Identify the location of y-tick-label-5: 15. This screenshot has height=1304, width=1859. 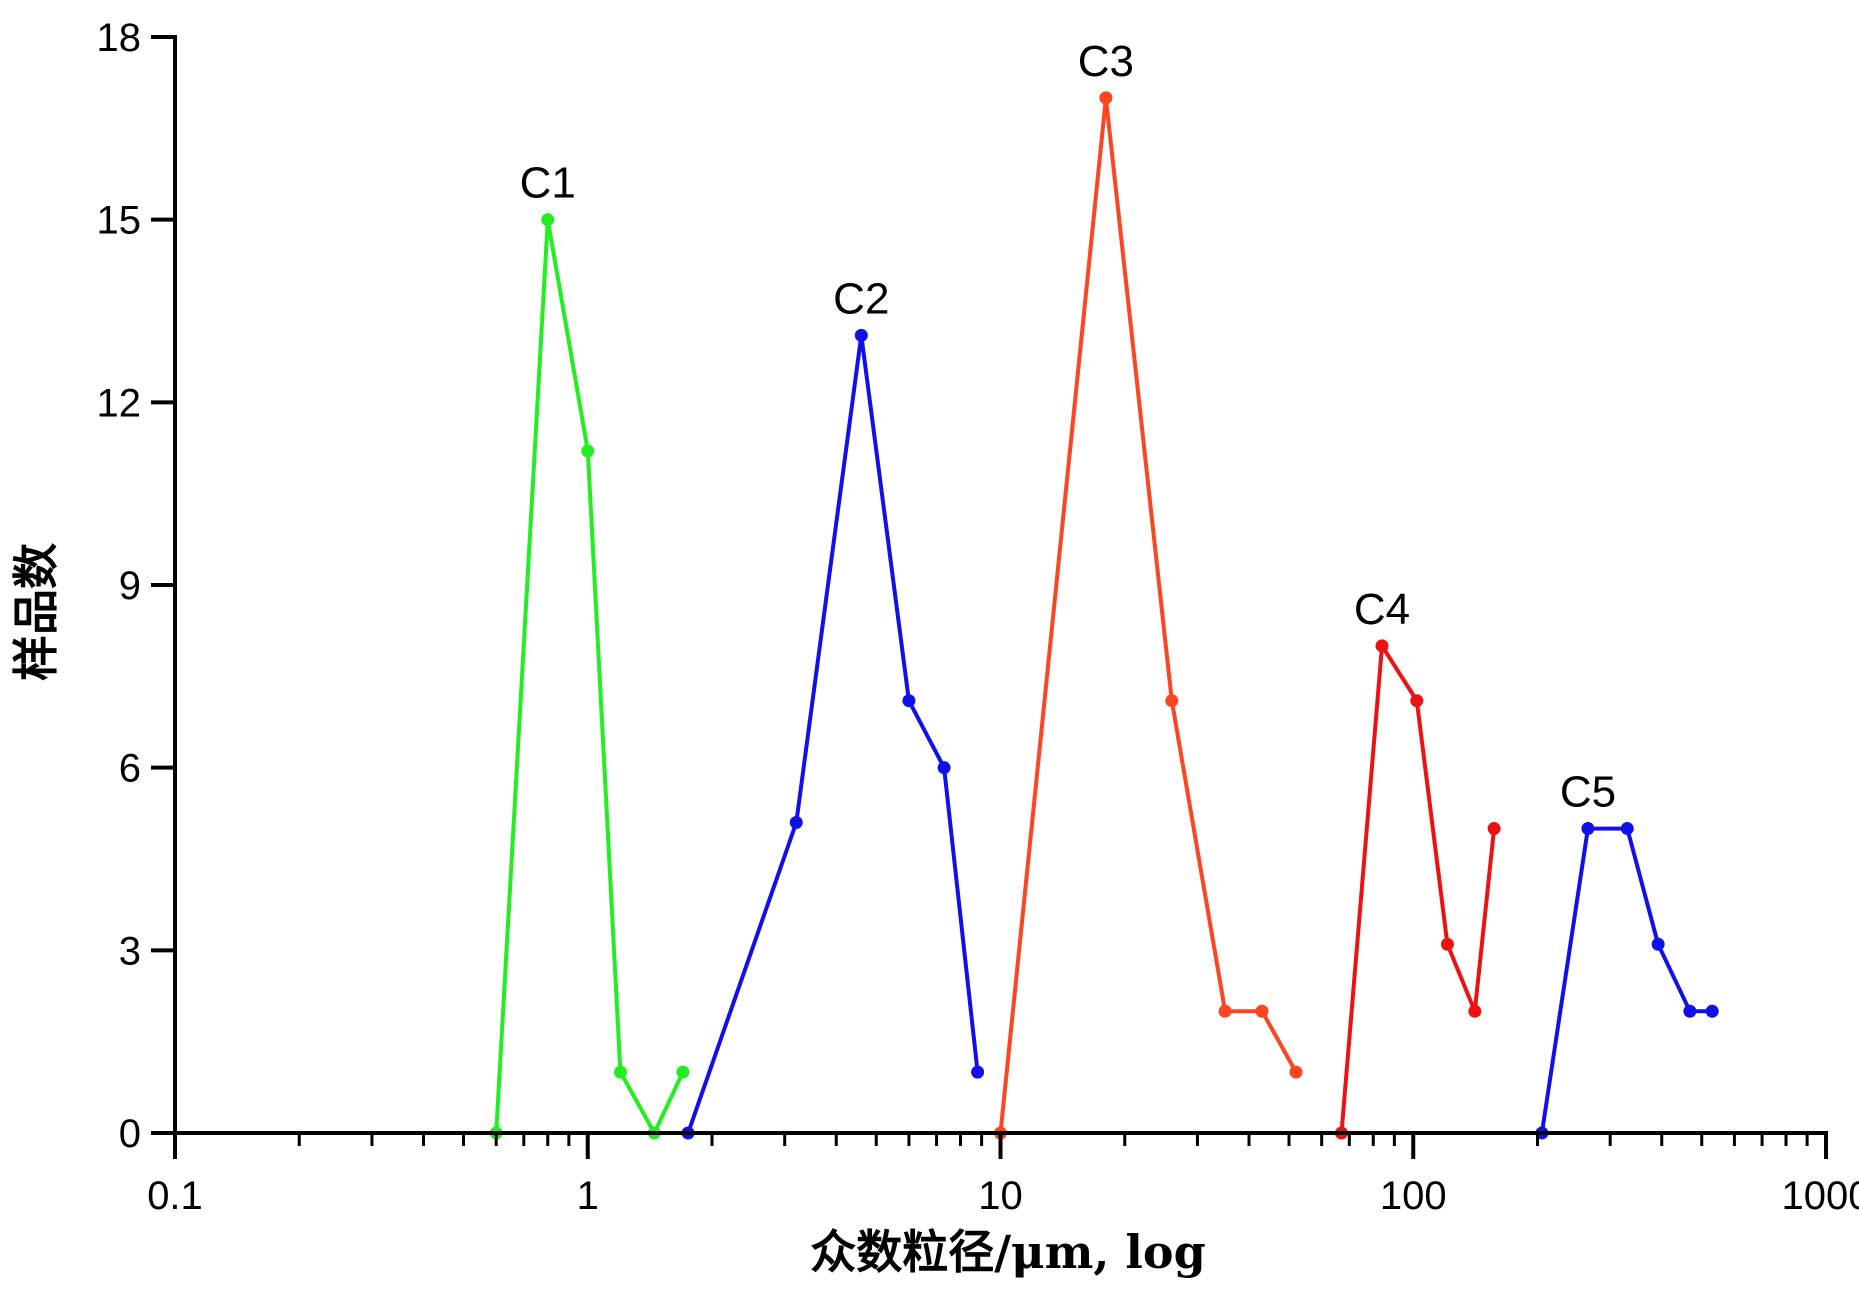
(119, 221).